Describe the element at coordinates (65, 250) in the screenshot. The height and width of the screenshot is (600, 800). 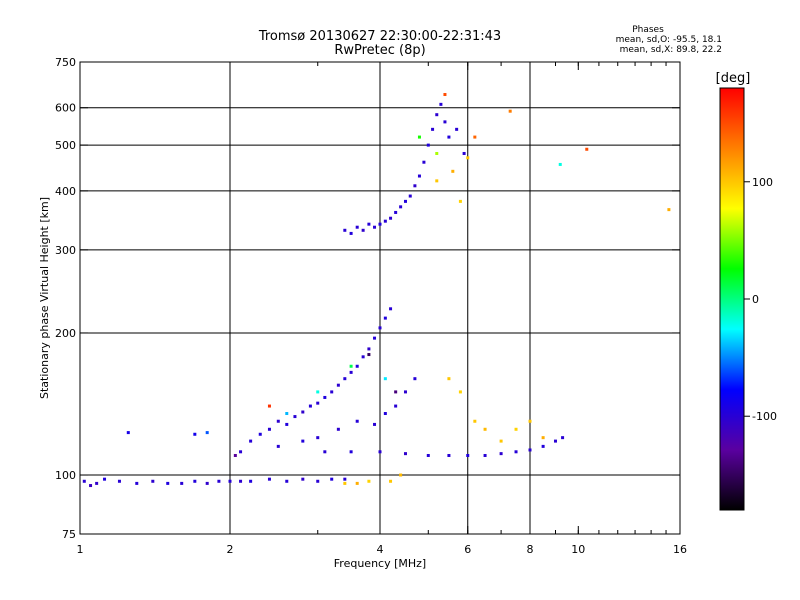
I see `y-tick-label: 300` at that location.